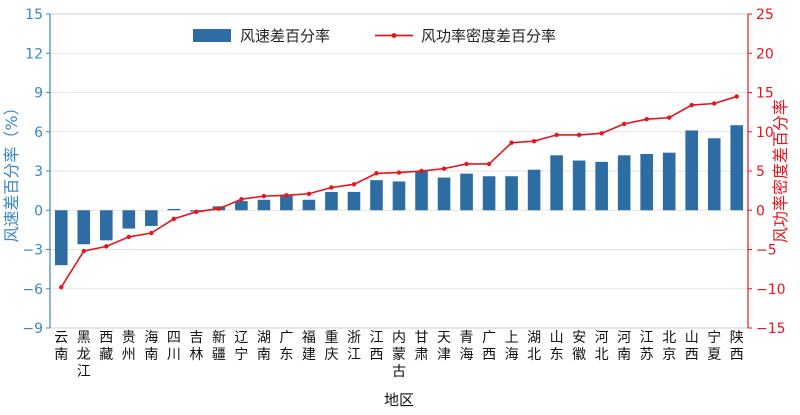  Describe the element at coordinates (602, 346) in the screenshot. I see `x-tick-label: 河北` at that location.